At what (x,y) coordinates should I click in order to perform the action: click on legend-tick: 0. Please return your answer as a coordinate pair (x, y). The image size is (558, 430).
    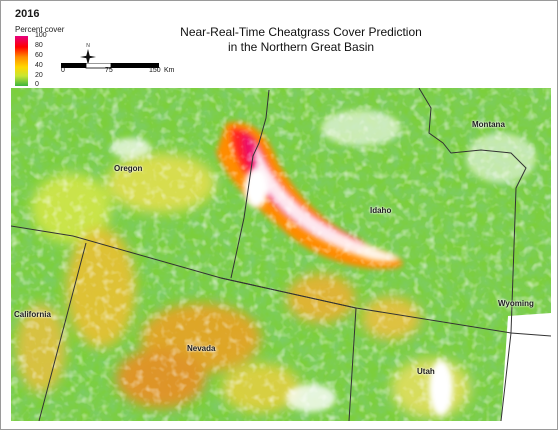
    Looking at the image, I should click on (37, 84).